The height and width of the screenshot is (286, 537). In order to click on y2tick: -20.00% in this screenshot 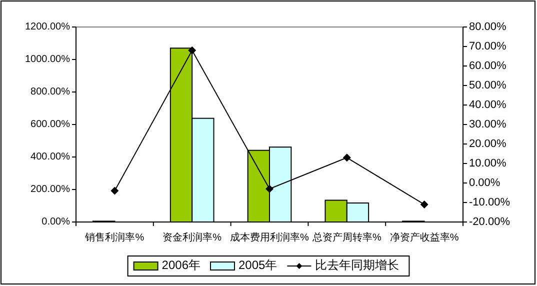, I will do `click(489, 222)`.